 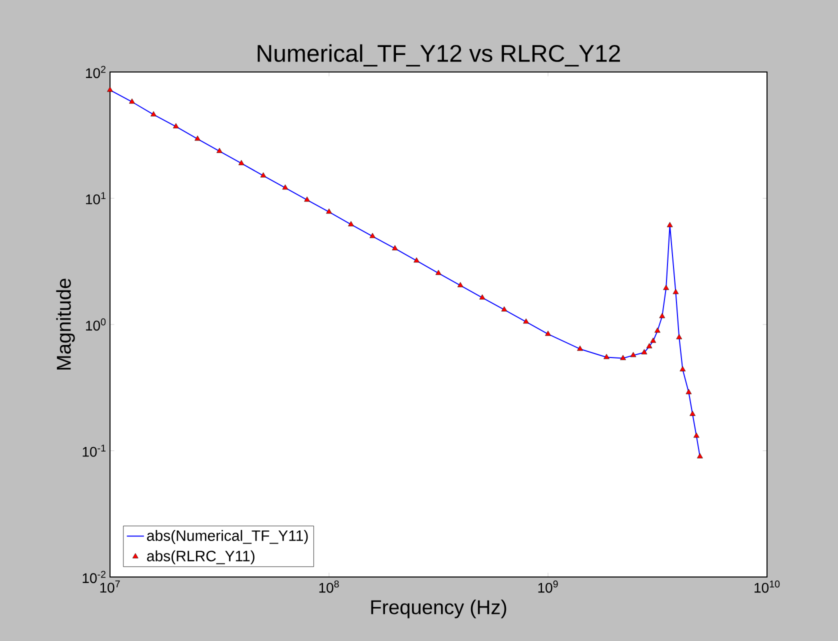 What do you see at coordinates (96, 72) in the screenshot?
I see `y-tick-label: 10$^{2}$` at bounding box center [96, 72].